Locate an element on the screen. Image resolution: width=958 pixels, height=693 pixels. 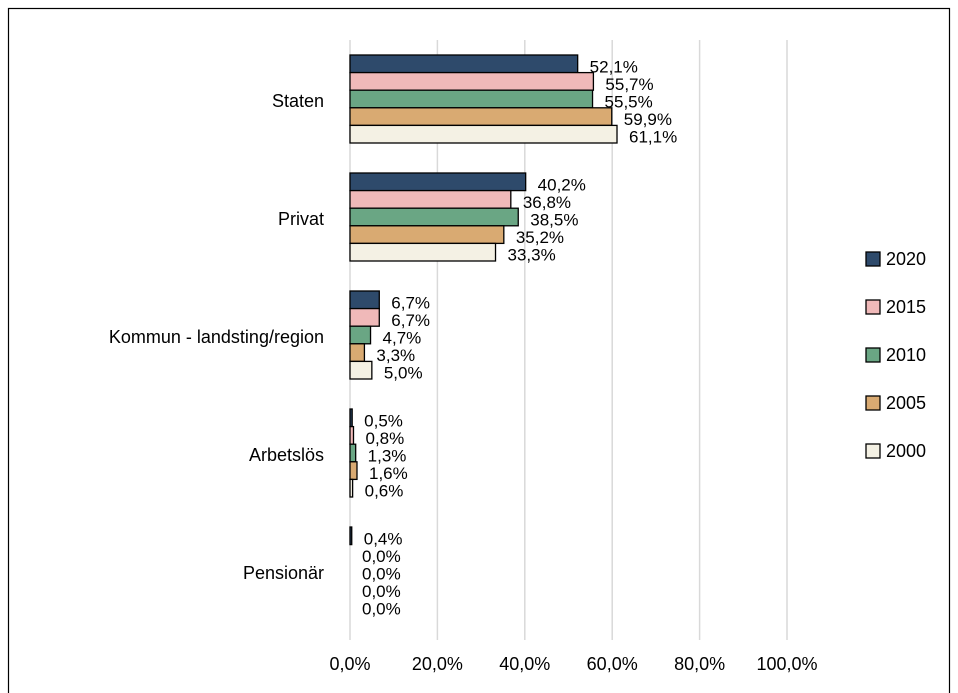
legend-label: 2010 is located at coordinates (906, 355).